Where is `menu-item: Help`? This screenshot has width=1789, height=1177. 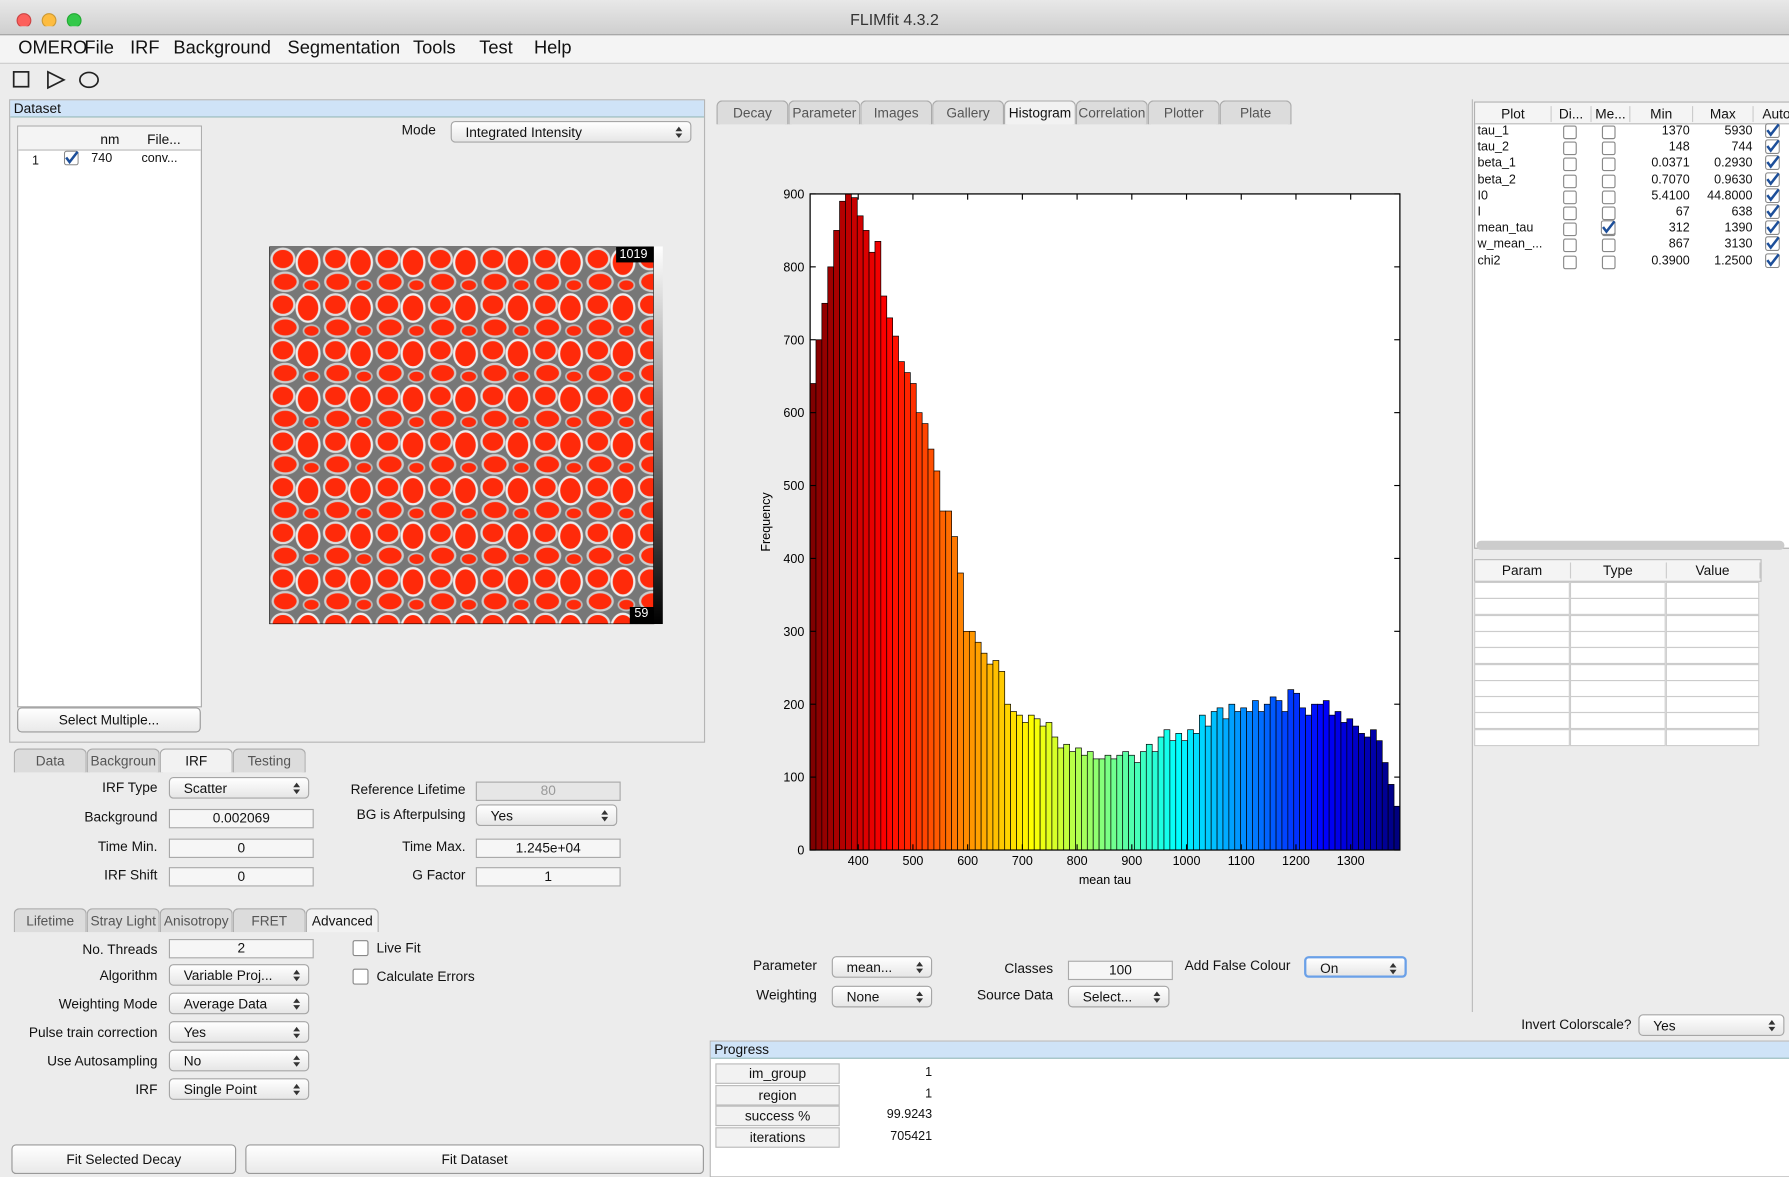 menu-item: Help is located at coordinates (552, 48).